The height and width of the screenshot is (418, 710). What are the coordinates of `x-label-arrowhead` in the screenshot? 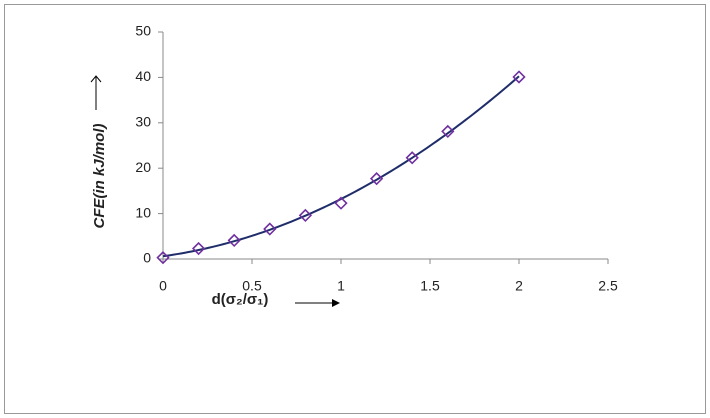 It's located at (336, 303).